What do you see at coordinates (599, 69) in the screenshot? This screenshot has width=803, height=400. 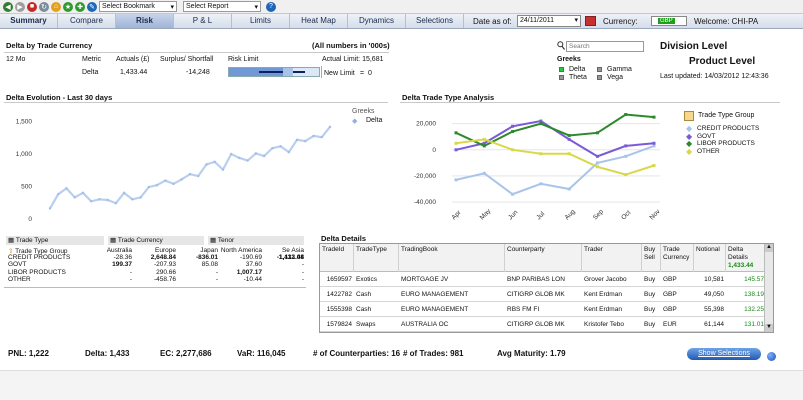 I see `gamma-checkbox` at bounding box center [599, 69].